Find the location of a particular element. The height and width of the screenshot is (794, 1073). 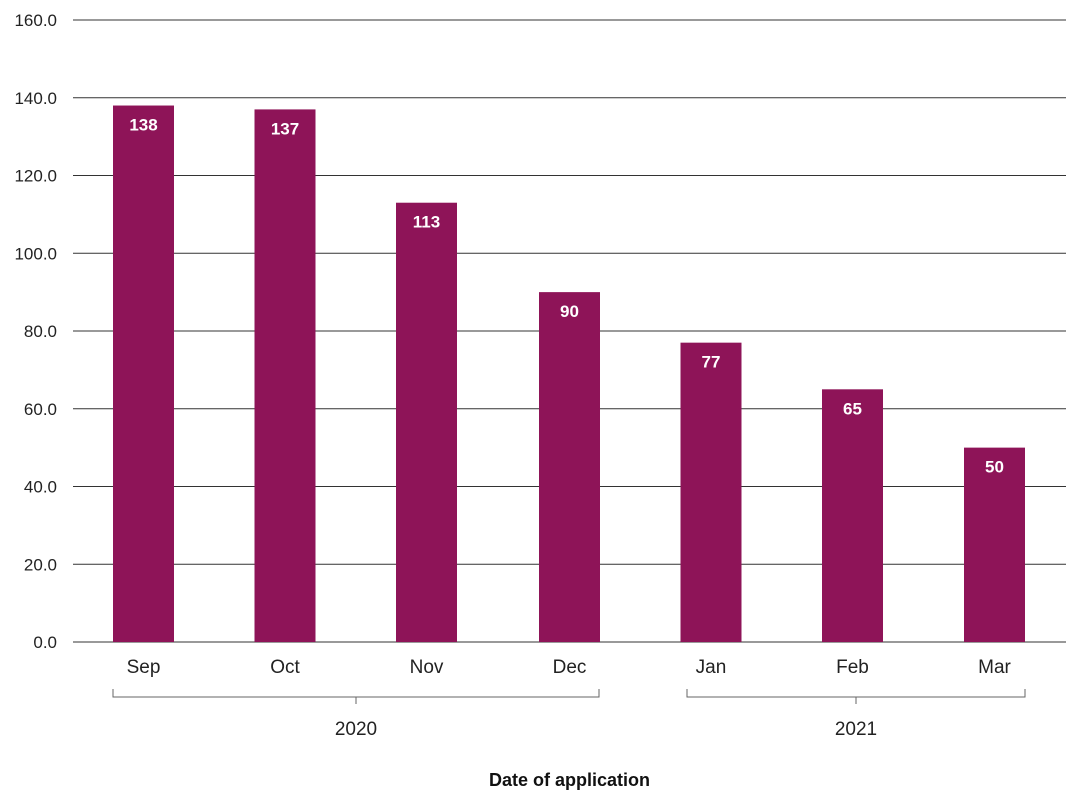

y-tick-label: 120.0 is located at coordinates (35, 176).